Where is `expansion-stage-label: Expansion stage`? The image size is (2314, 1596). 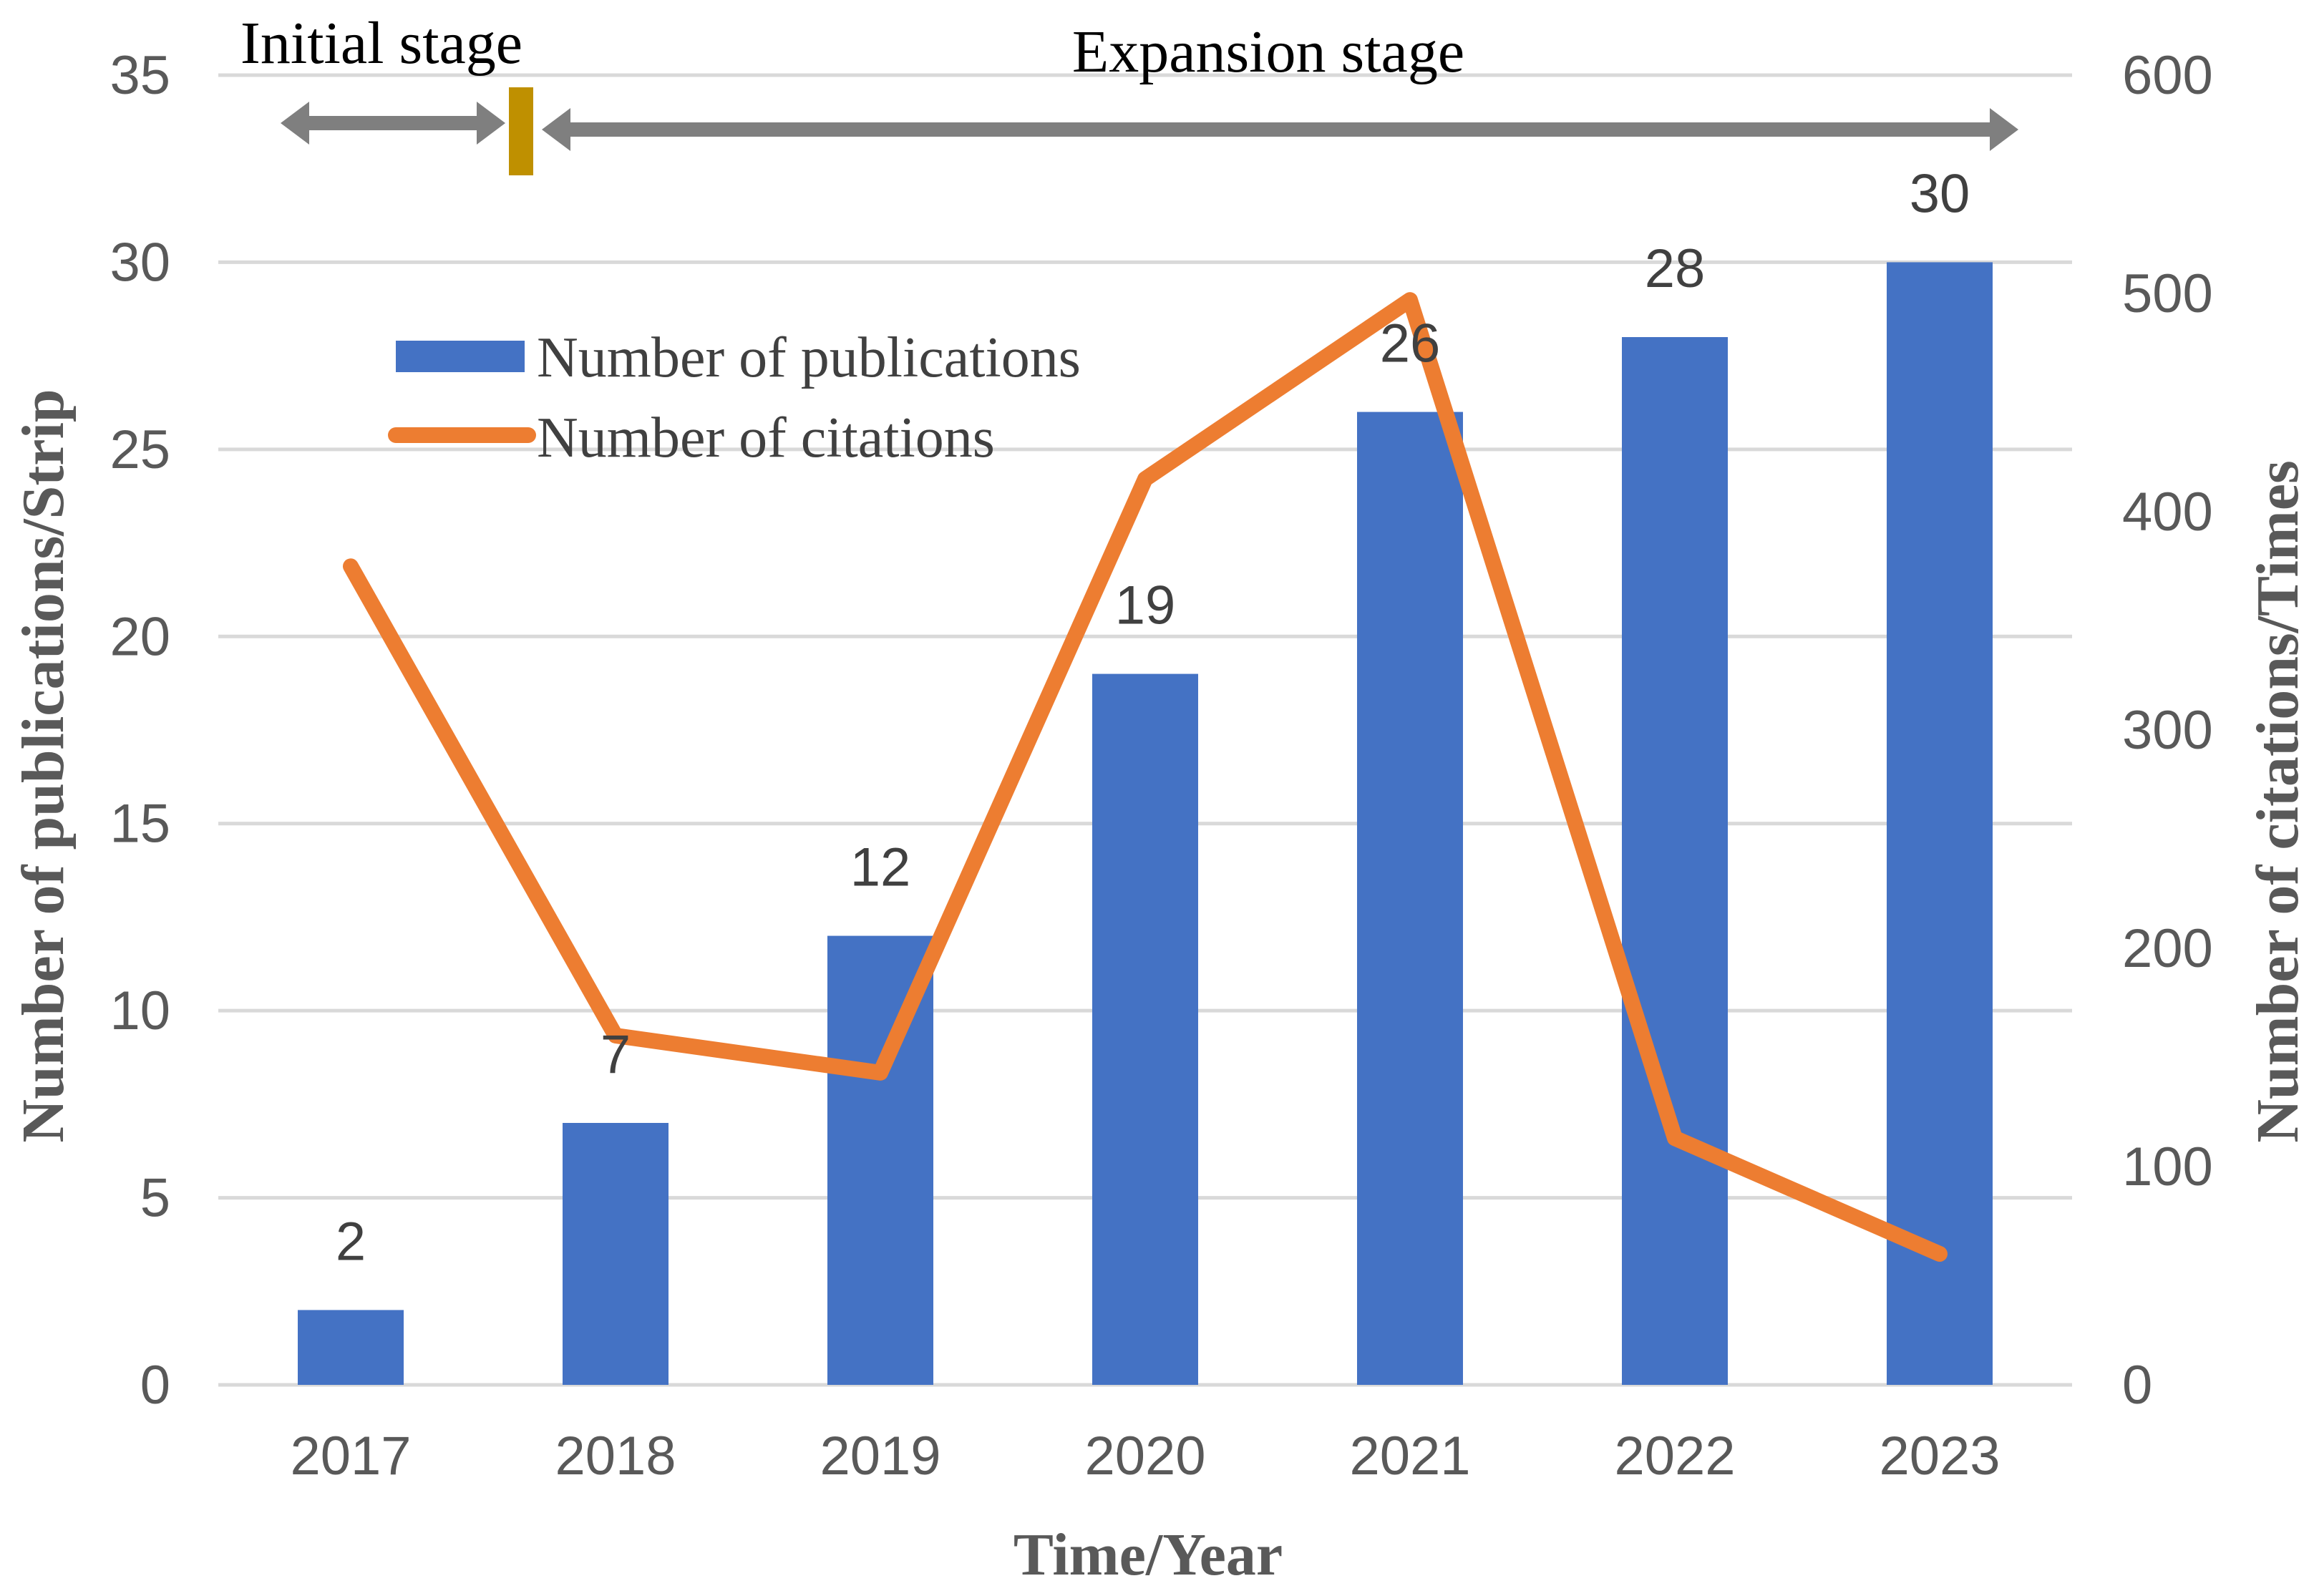
expansion-stage-label: Expansion stage is located at coordinates (1268, 52).